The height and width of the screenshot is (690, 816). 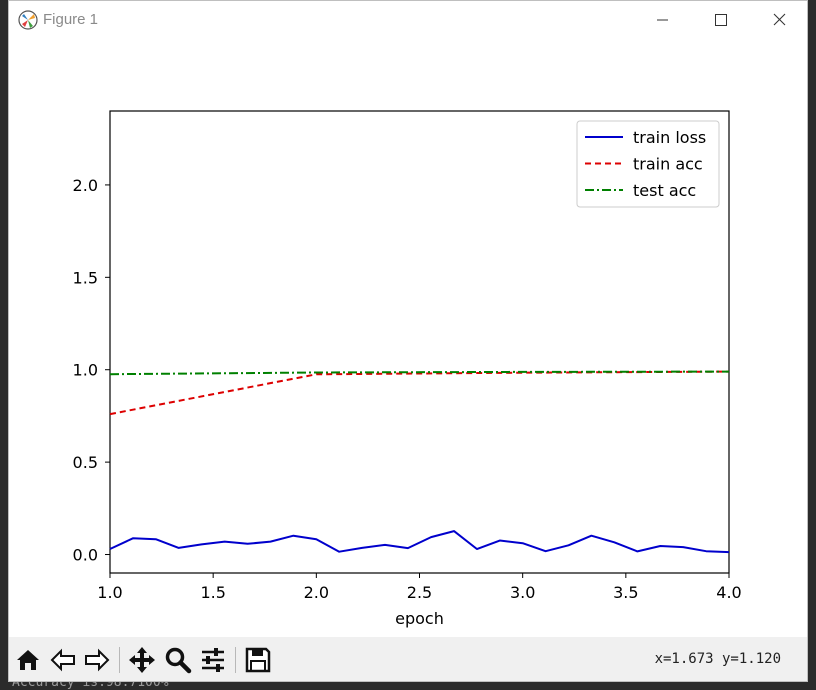 What do you see at coordinates (85, 185) in the screenshot?
I see `y-tick-label: 2.0` at bounding box center [85, 185].